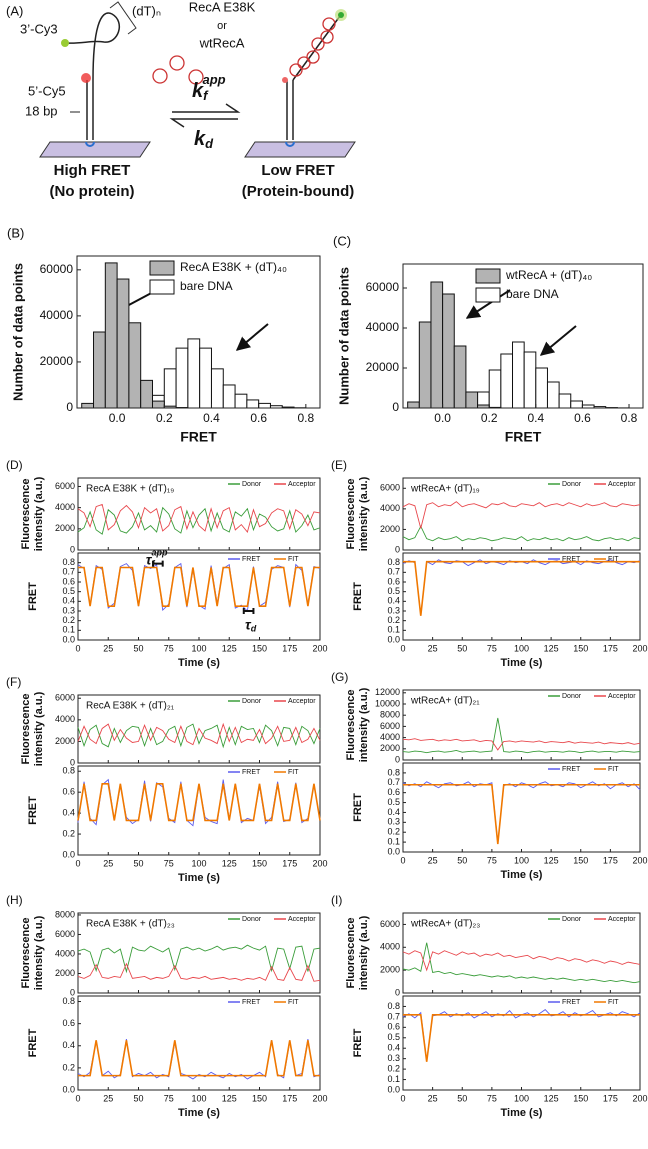 The image size is (648, 1149). What do you see at coordinates (198, 91) in the screenshot?
I see `symbol: k` at bounding box center [198, 91].